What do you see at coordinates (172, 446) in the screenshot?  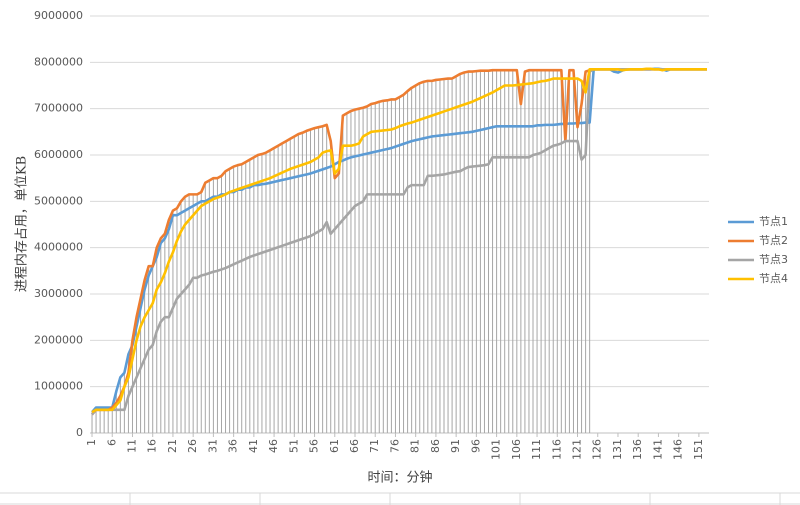 I see `x-tick-label: 21` at bounding box center [172, 446].